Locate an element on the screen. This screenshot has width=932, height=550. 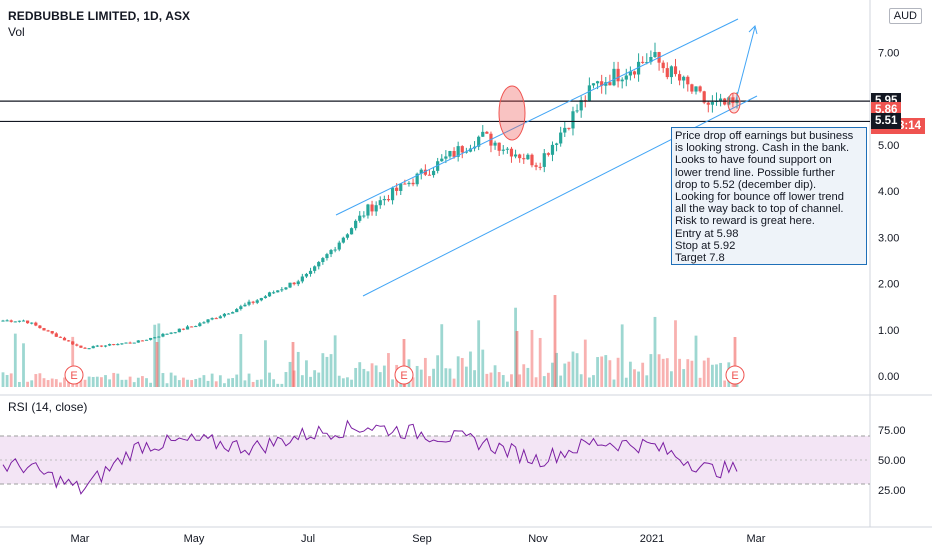
highlight-ellipse-small is located at coordinates (734, 103).